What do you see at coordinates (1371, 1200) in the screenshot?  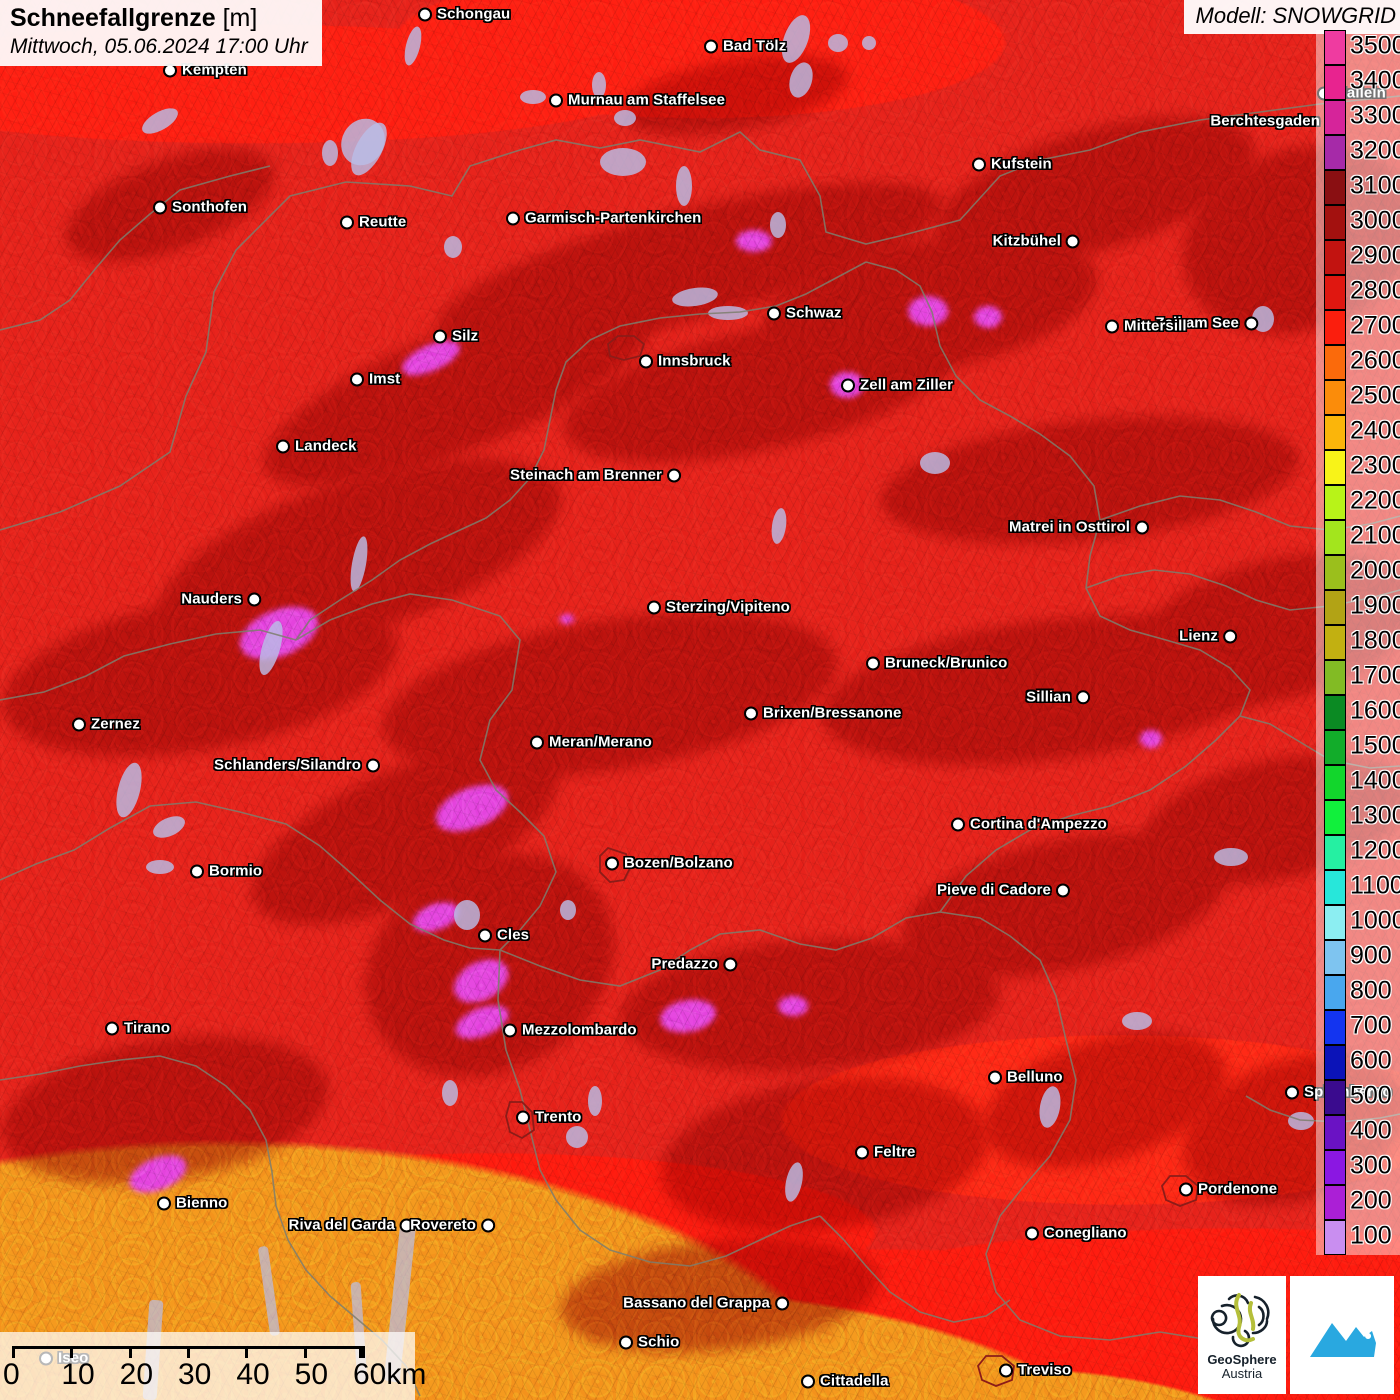 I see `legend-label: 200` at bounding box center [1371, 1200].